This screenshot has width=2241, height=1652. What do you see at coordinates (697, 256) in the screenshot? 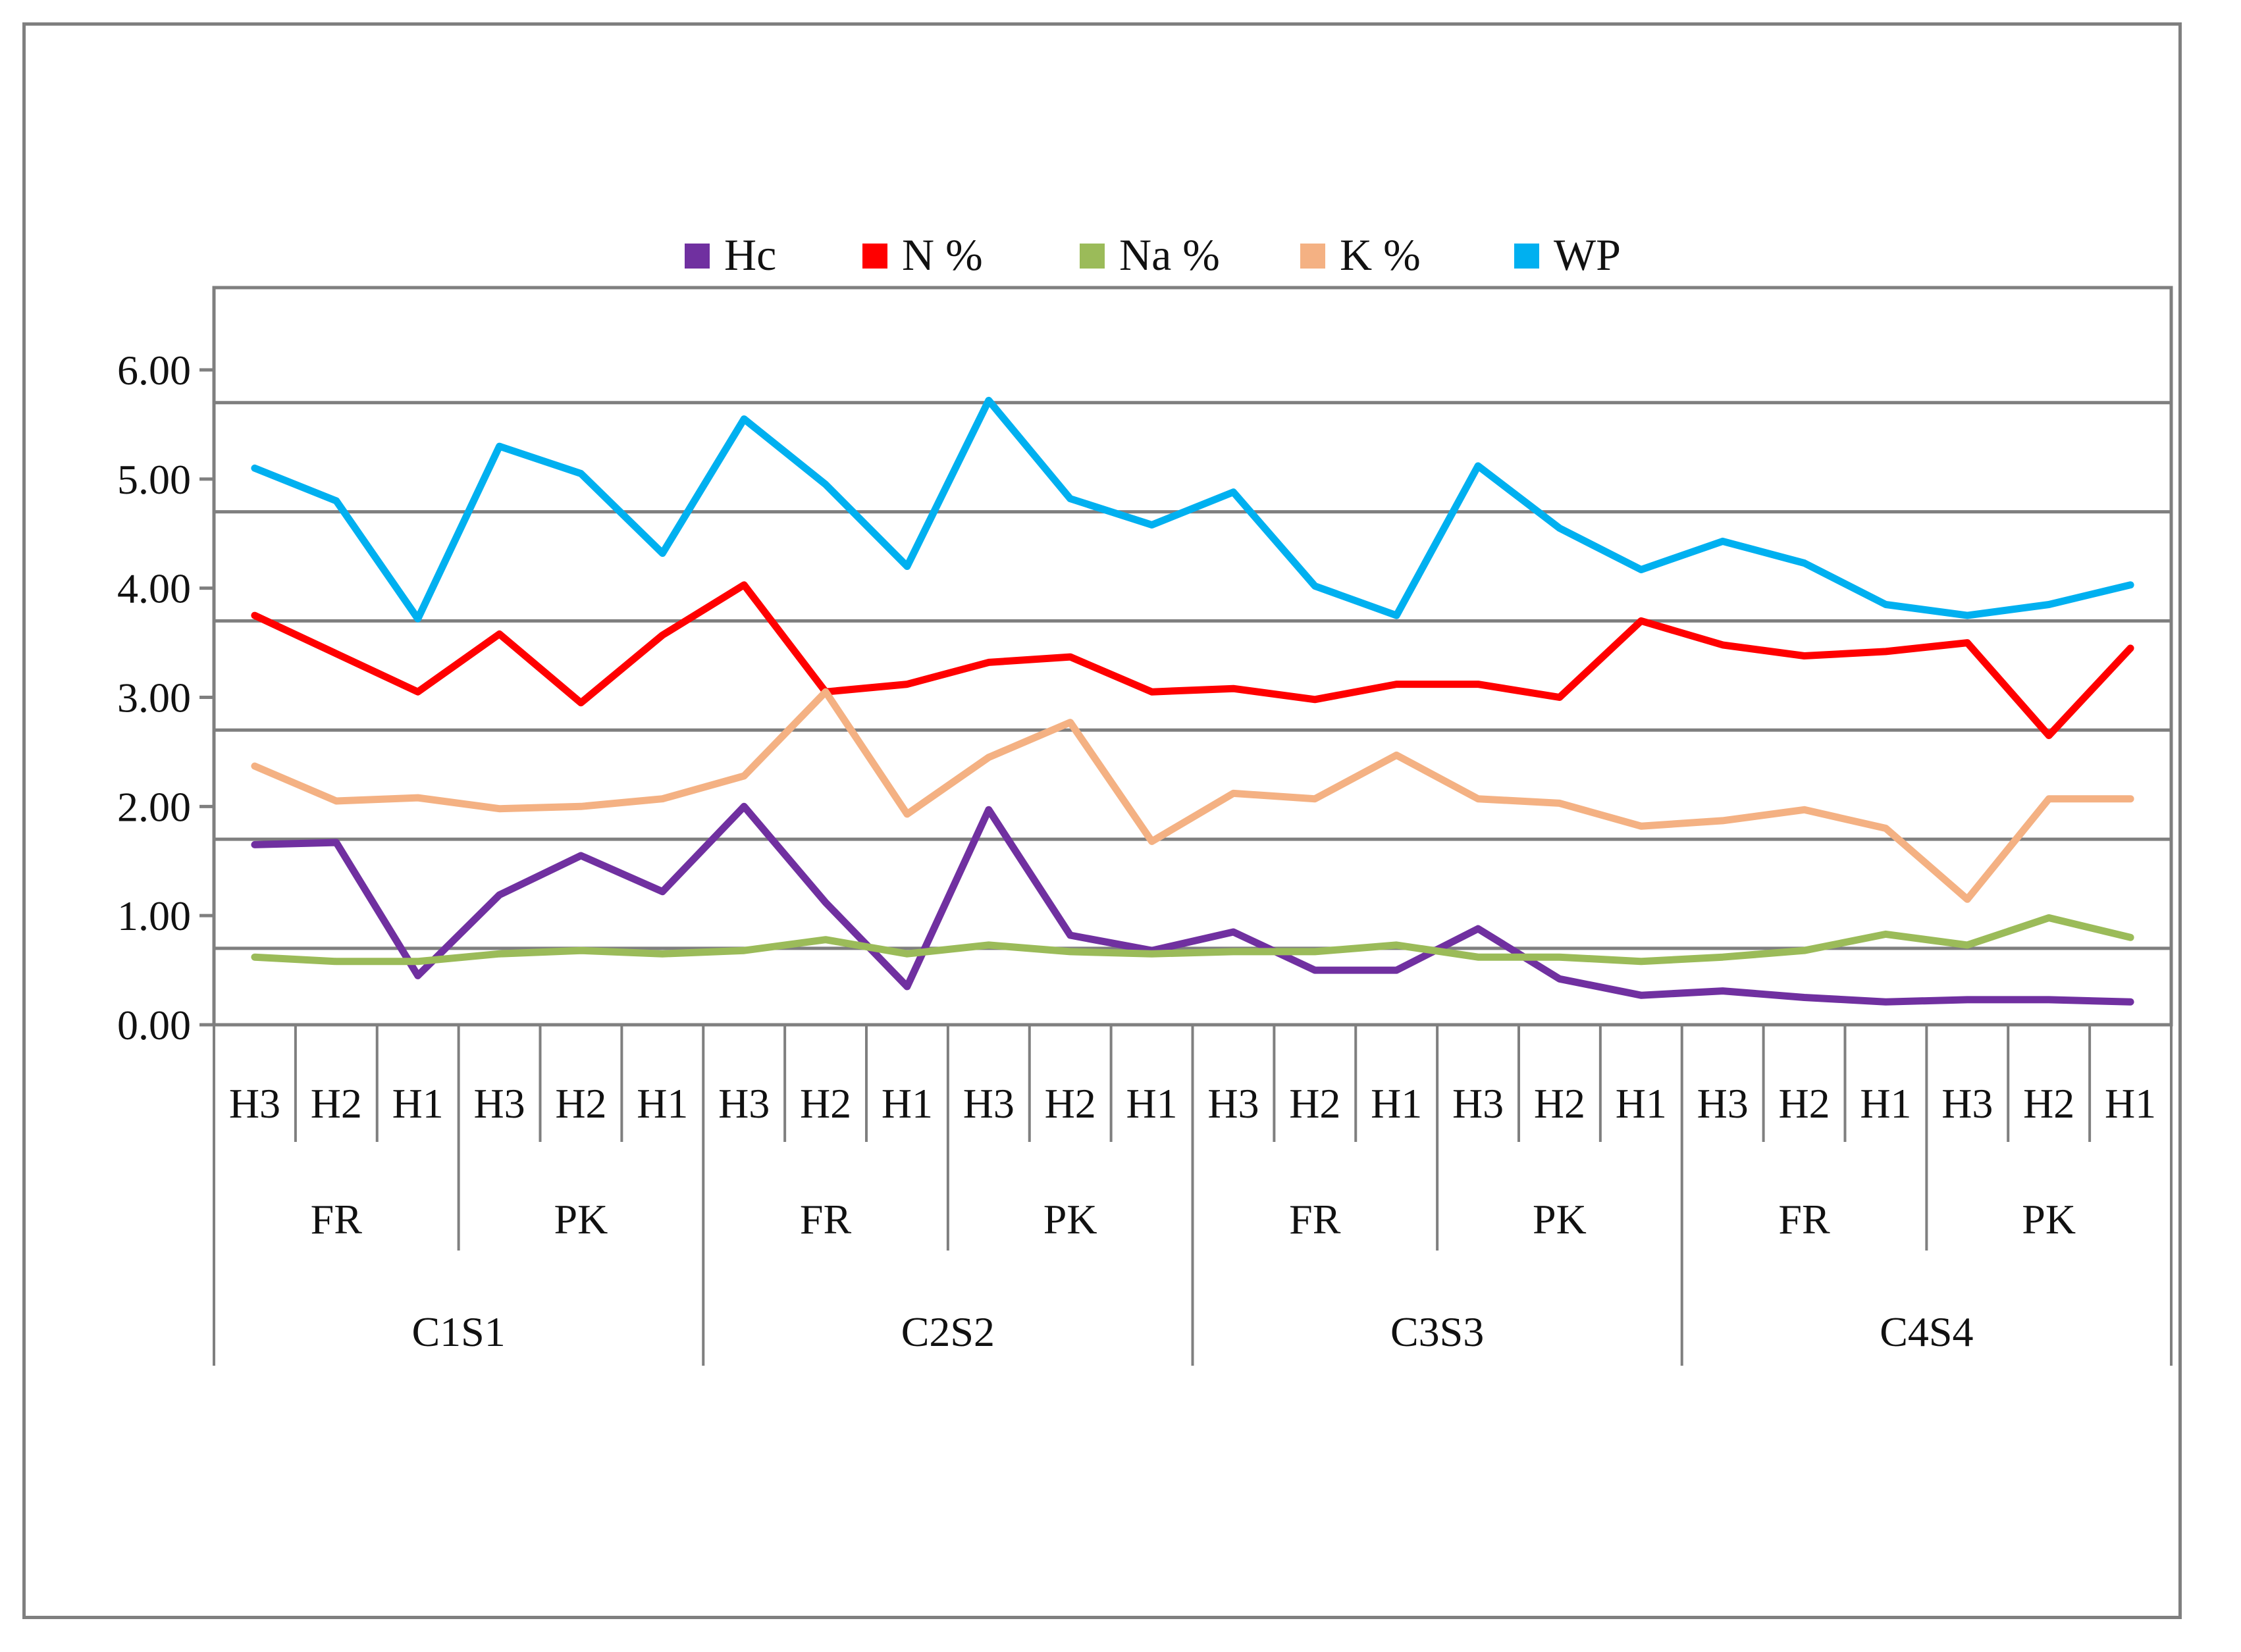
I see `legend-swatch-hc` at bounding box center [697, 256].